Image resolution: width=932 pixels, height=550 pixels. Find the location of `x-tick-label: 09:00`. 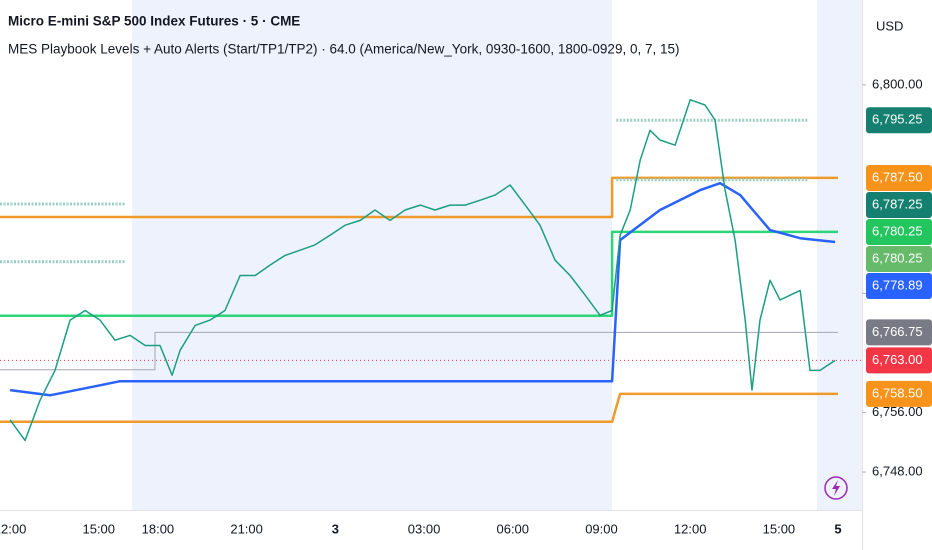

x-tick-label: 09:00 is located at coordinates (601, 528).